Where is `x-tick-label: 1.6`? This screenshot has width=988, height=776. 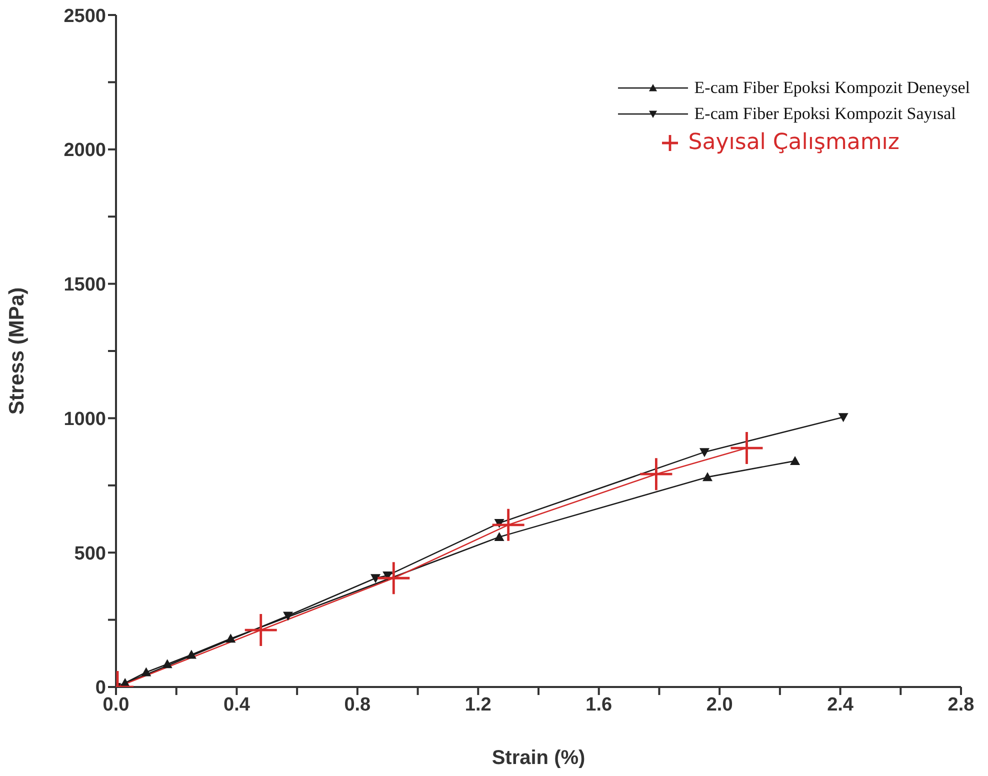 x-tick-label: 1.6 is located at coordinates (599, 705).